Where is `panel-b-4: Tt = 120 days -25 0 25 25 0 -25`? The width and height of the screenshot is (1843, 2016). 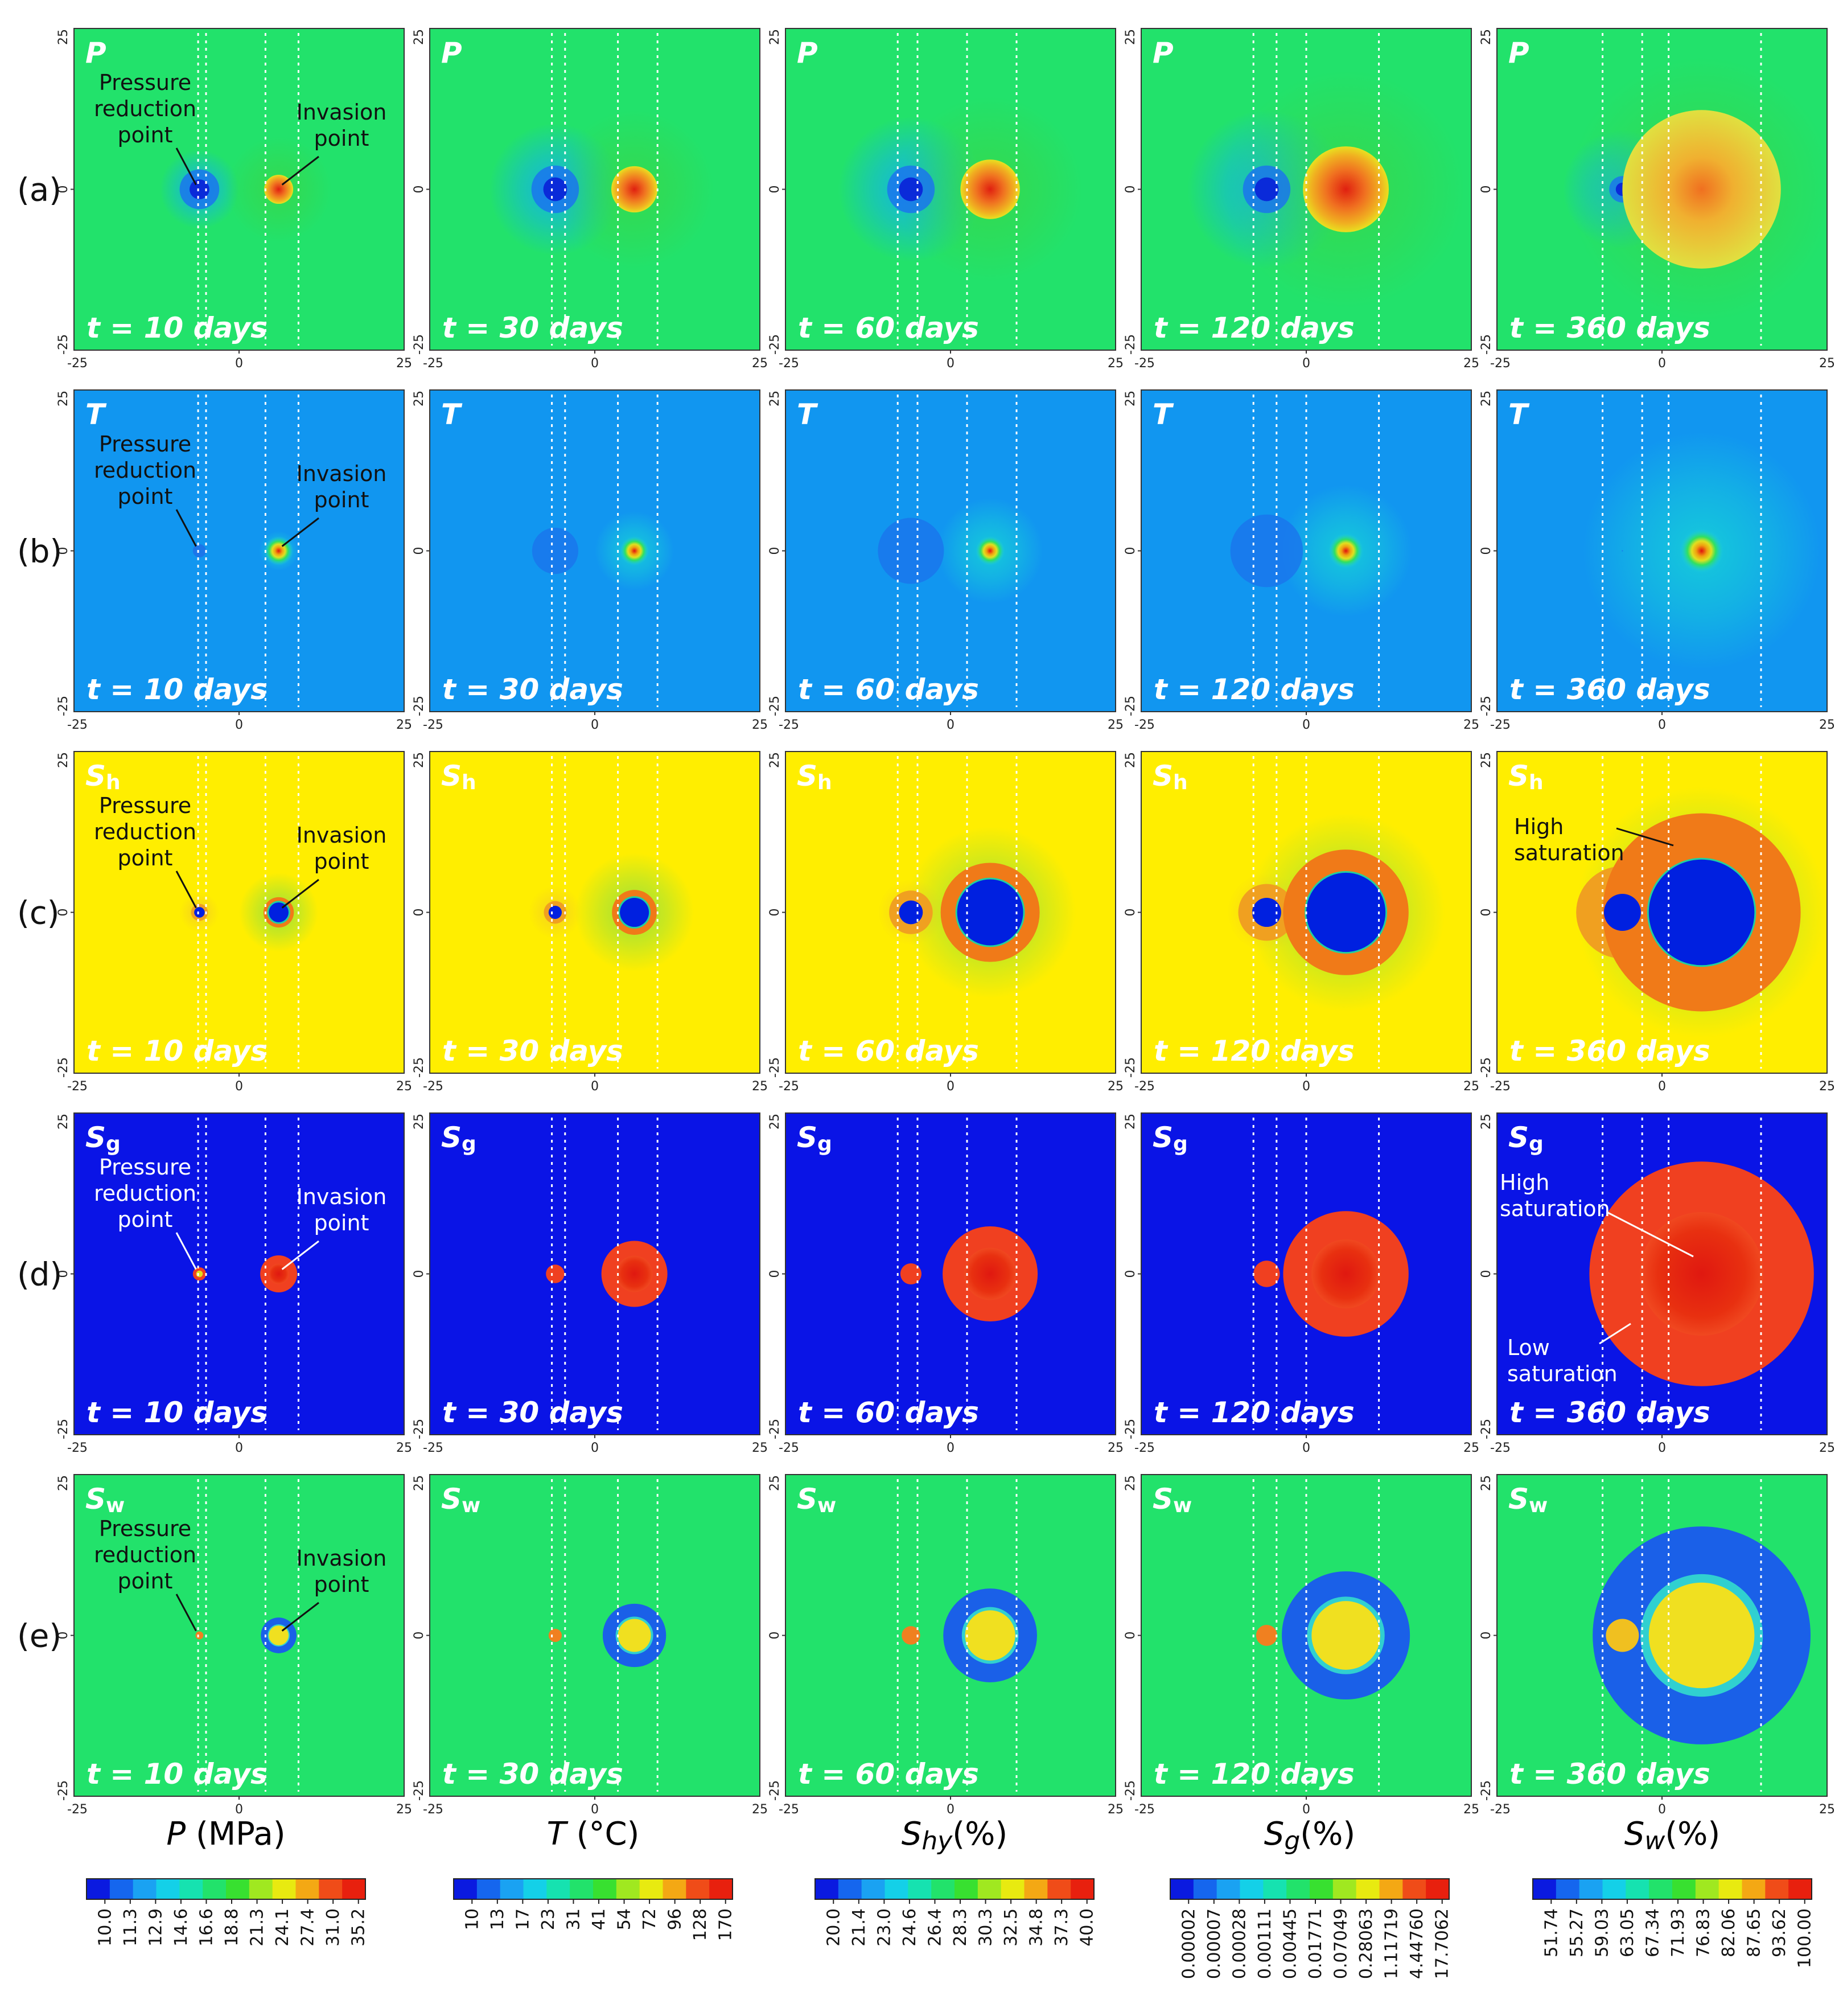
panel-b-4: Tt = 120 days -25 0 25 25 0 -25 is located at coordinates (1301, 561).